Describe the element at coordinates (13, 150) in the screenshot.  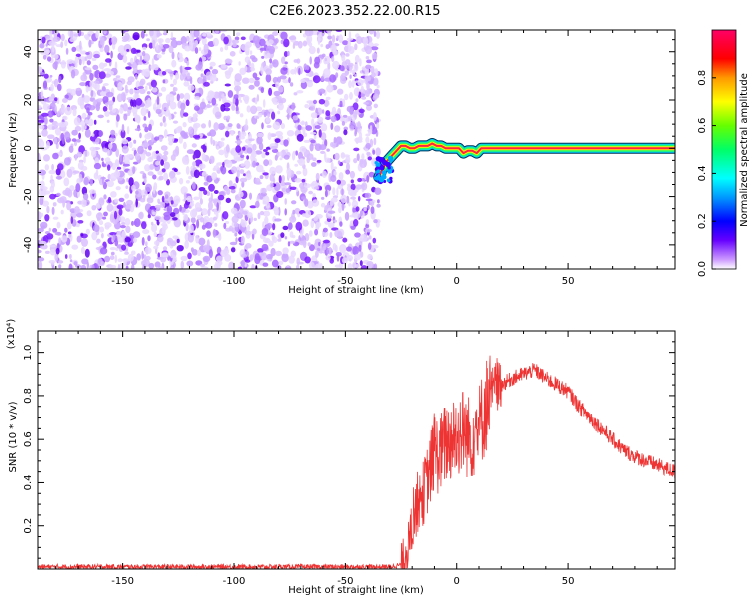
I see `heatmap-y-axis-label: Frequency (Hz)` at that location.